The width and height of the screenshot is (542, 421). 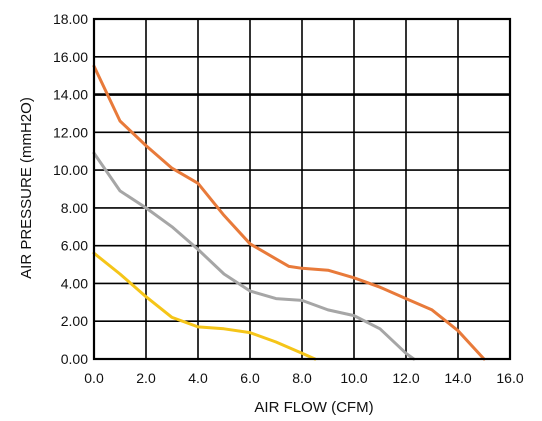 I want to click on y-tick-label: 6.00, so click(x=74, y=246).